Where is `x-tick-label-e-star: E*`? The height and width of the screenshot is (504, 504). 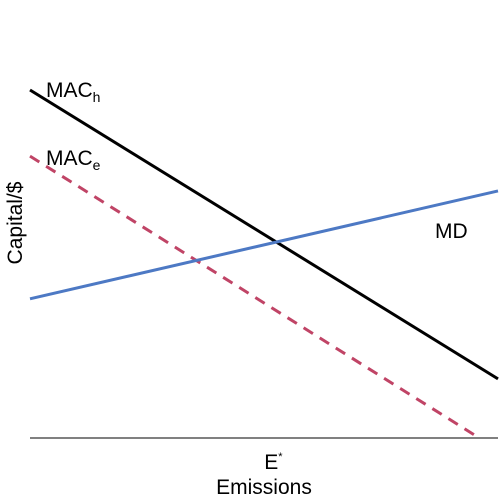 x-tick-label-e-star: E* is located at coordinates (273, 462).